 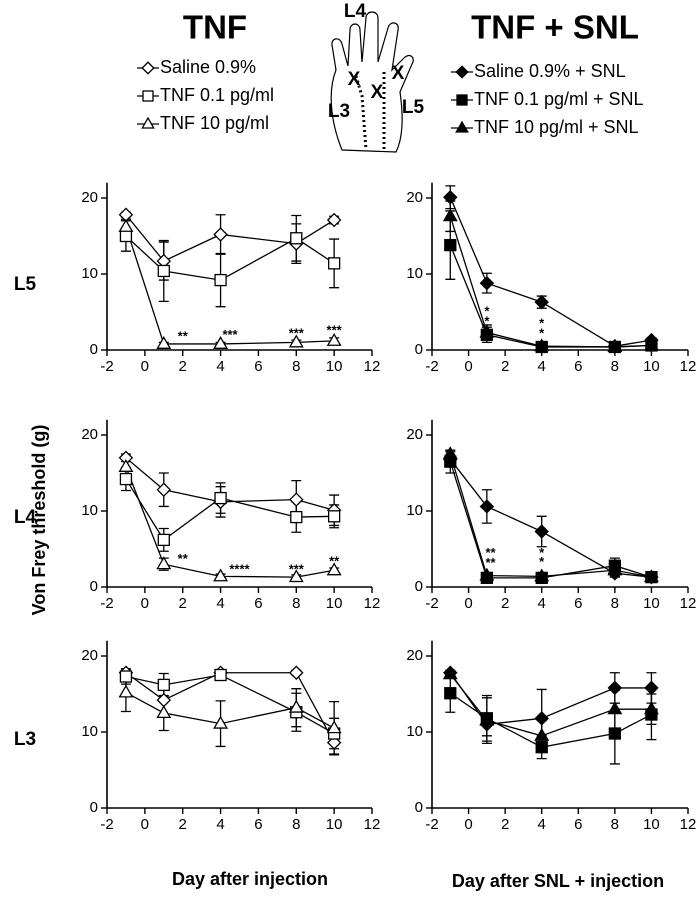 I want to click on annotation: ***, so click(x=297, y=332).